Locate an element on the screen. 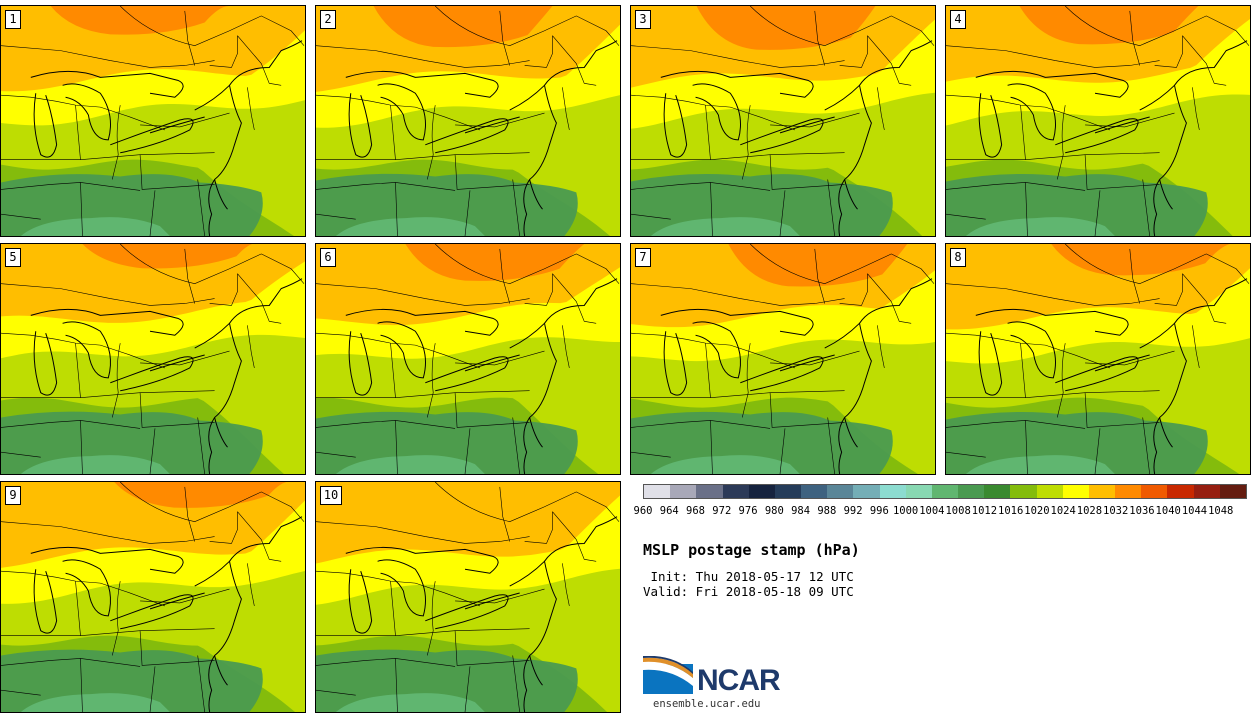 The width and height of the screenshot is (1260, 713). member-map-panel: 7 is located at coordinates (783, 359).